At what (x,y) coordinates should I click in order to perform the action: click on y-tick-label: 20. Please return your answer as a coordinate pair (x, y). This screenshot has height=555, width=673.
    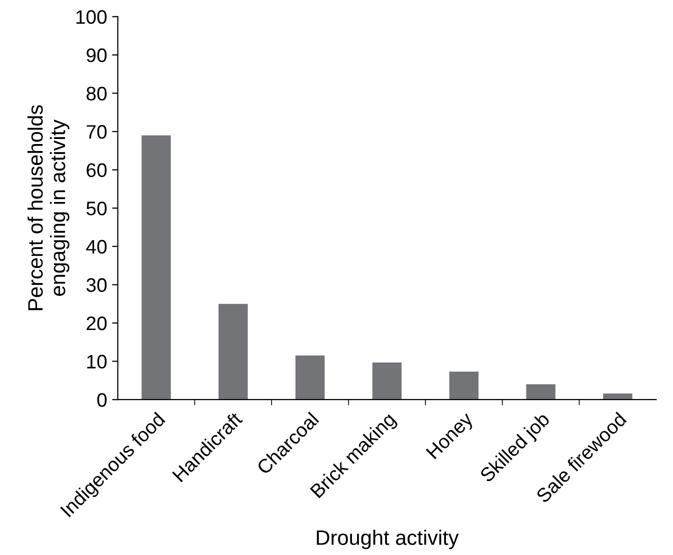
    Looking at the image, I should click on (96, 323).